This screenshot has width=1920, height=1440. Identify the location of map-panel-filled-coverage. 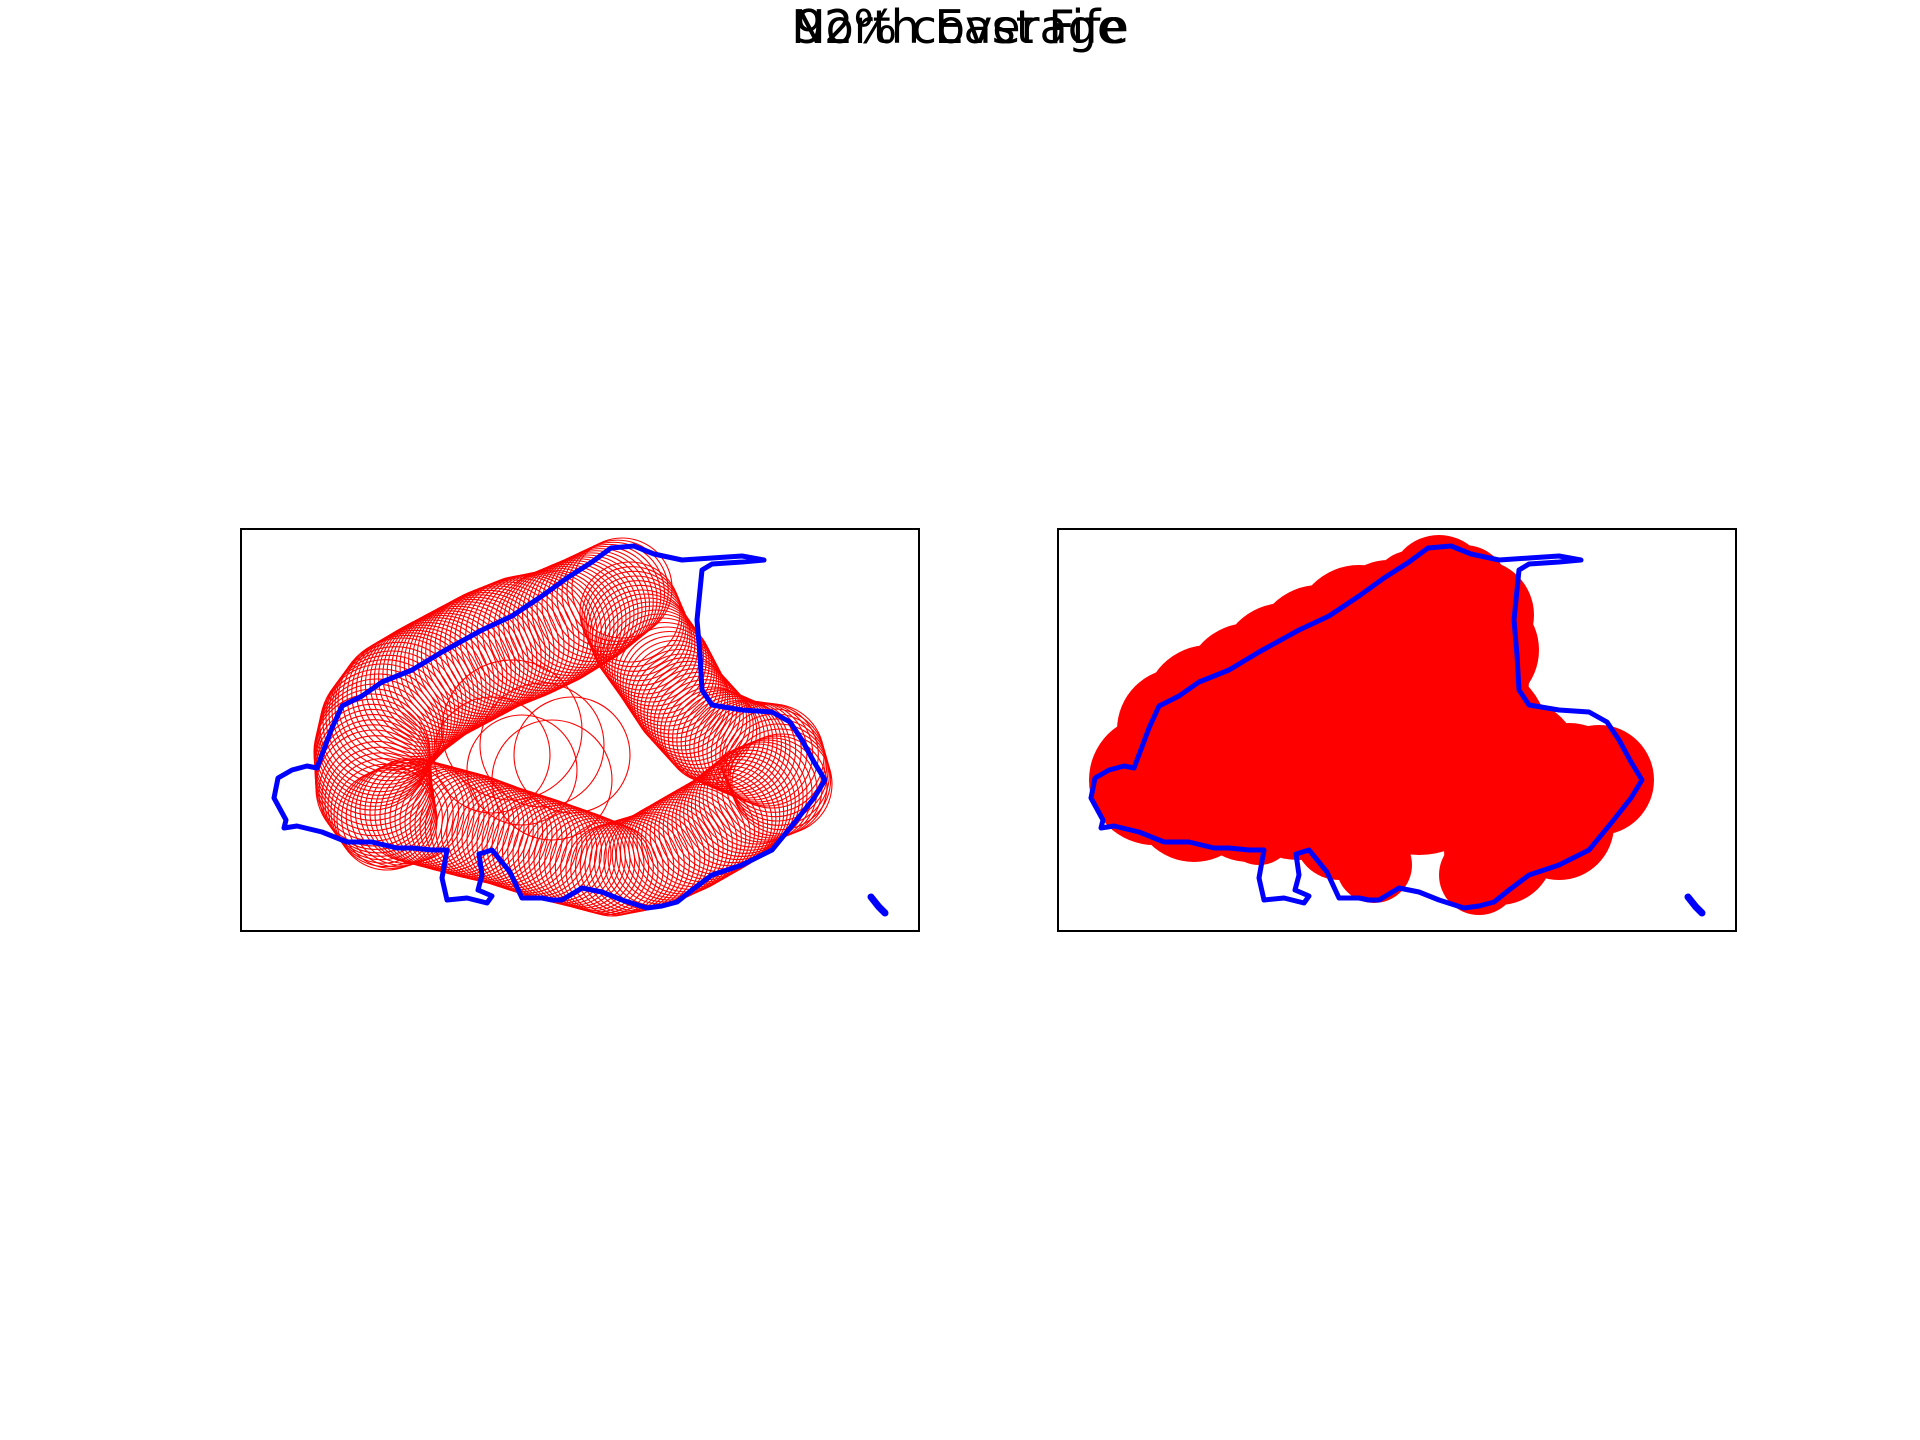
(1397, 730).